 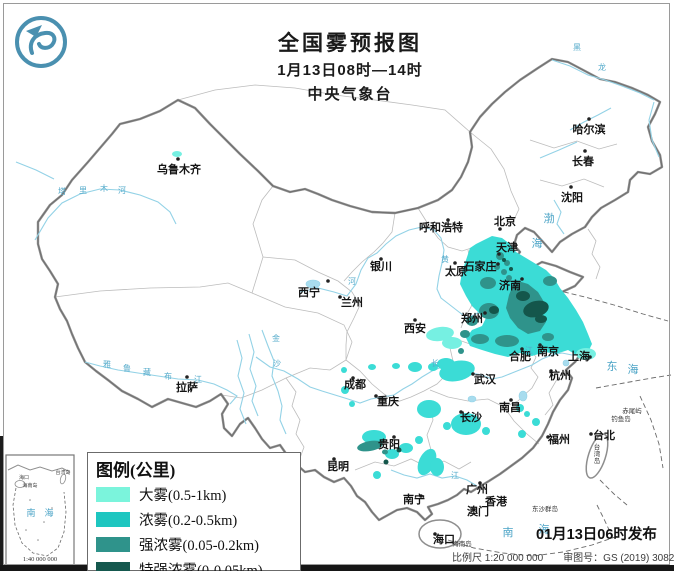 I want to click on city-label: 成都, so click(x=355, y=384).